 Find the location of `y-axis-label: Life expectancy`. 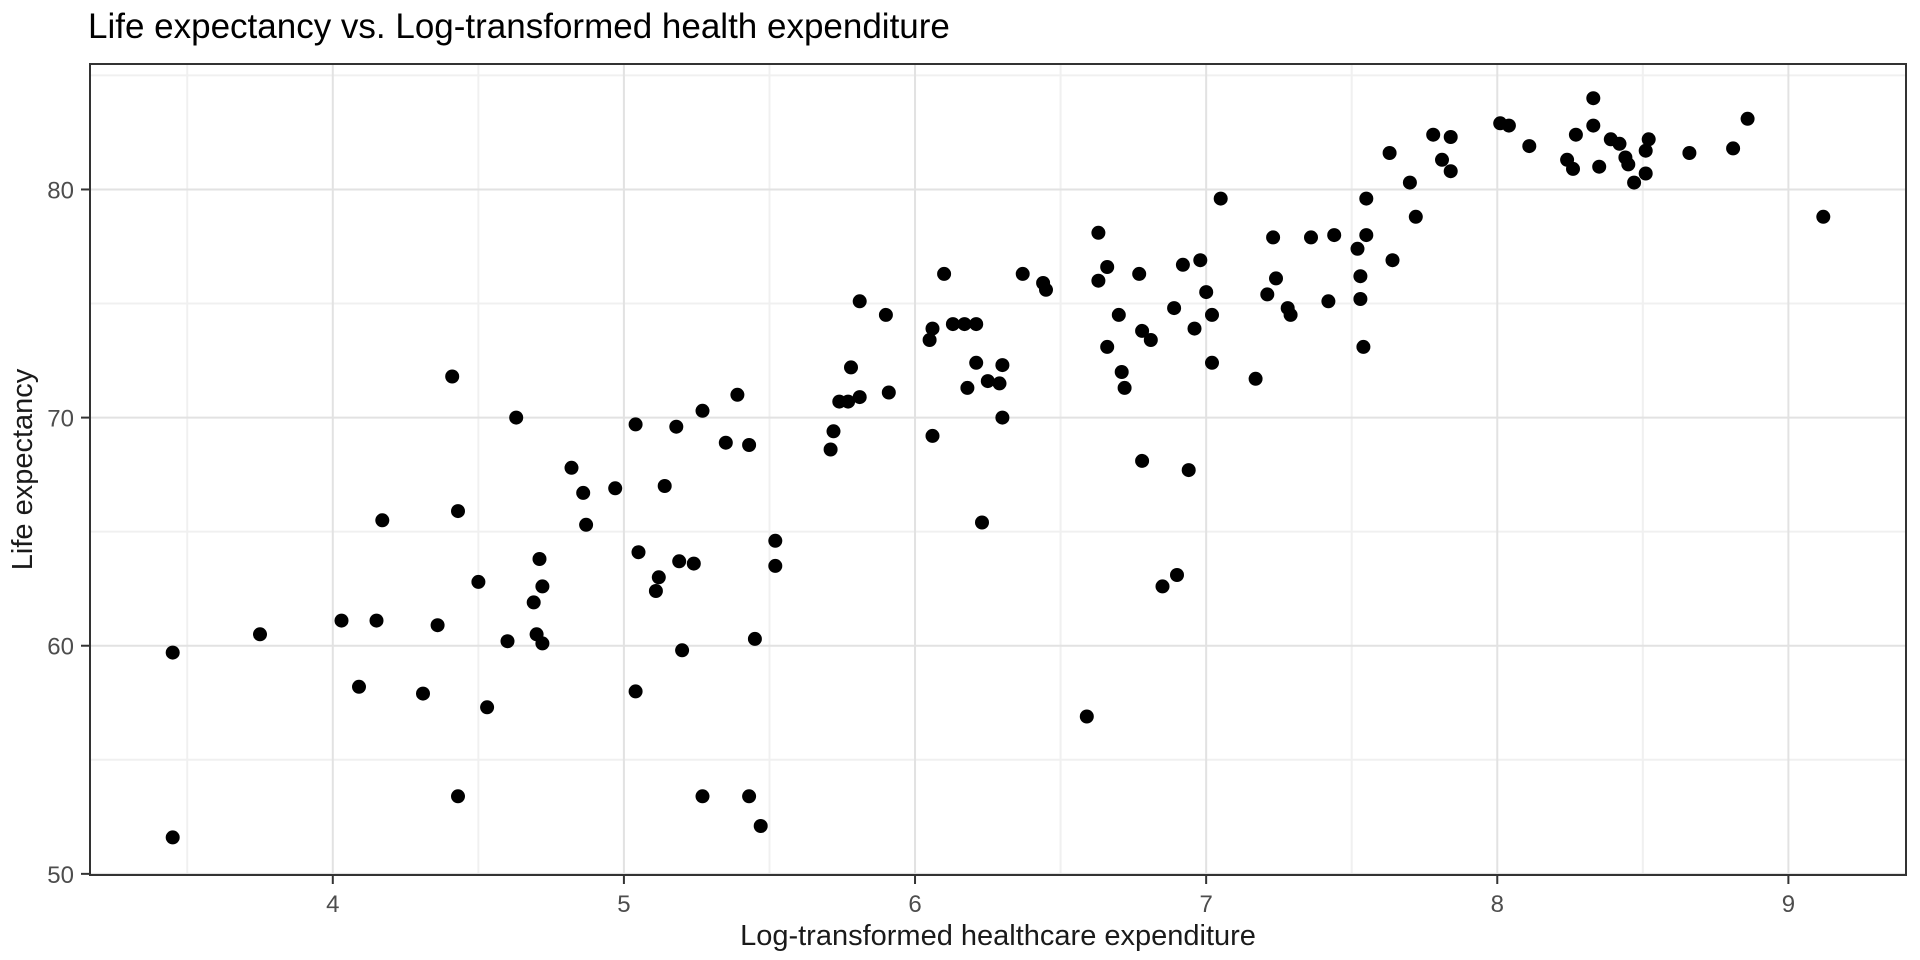

y-axis-label: Life expectancy is located at coordinates (23, 469).